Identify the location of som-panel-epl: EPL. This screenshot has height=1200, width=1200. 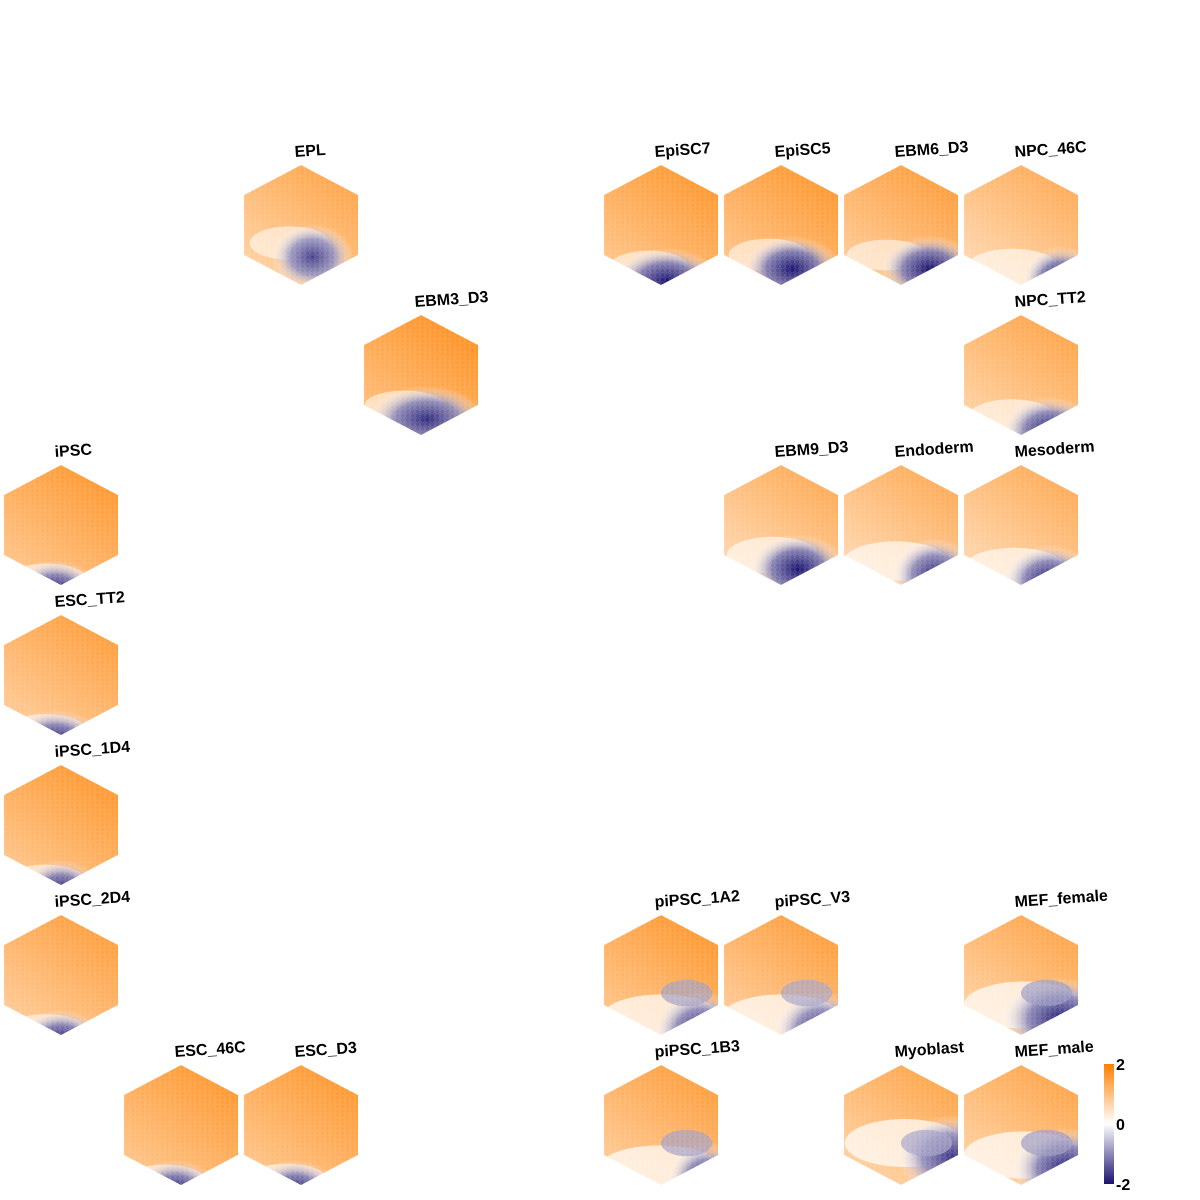
(301, 213).